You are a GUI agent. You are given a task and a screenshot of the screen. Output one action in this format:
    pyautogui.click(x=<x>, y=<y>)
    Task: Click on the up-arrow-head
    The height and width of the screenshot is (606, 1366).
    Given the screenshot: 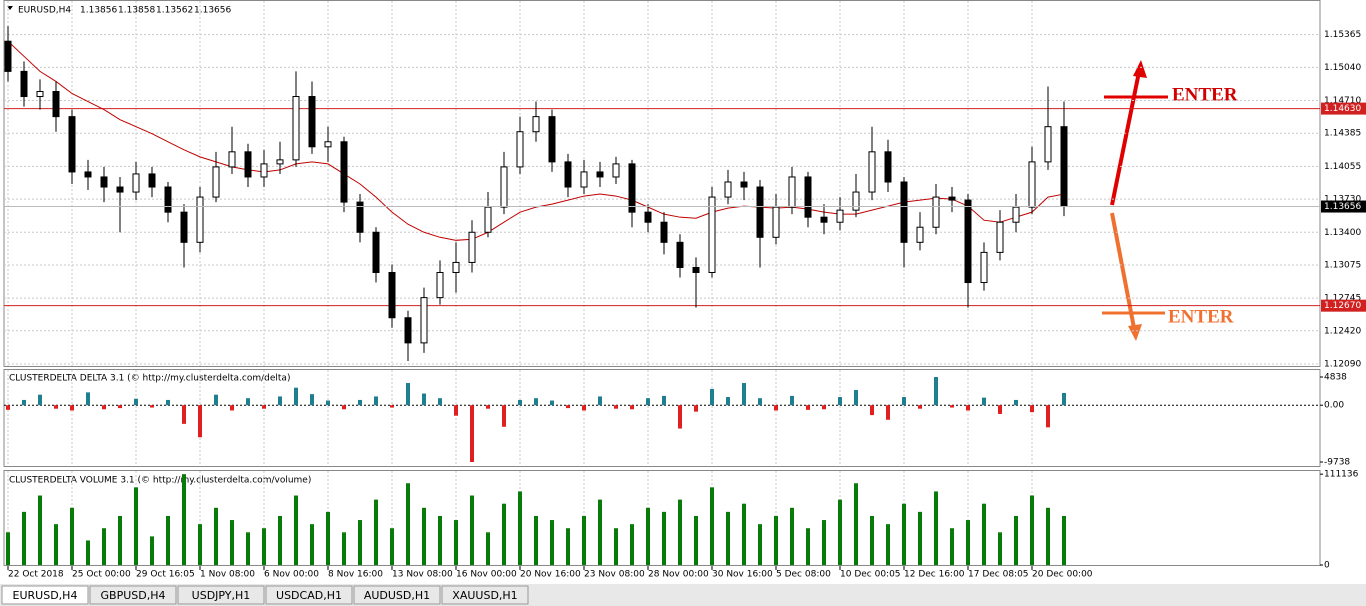 What is the action you would take?
    pyautogui.click(x=1140, y=69)
    